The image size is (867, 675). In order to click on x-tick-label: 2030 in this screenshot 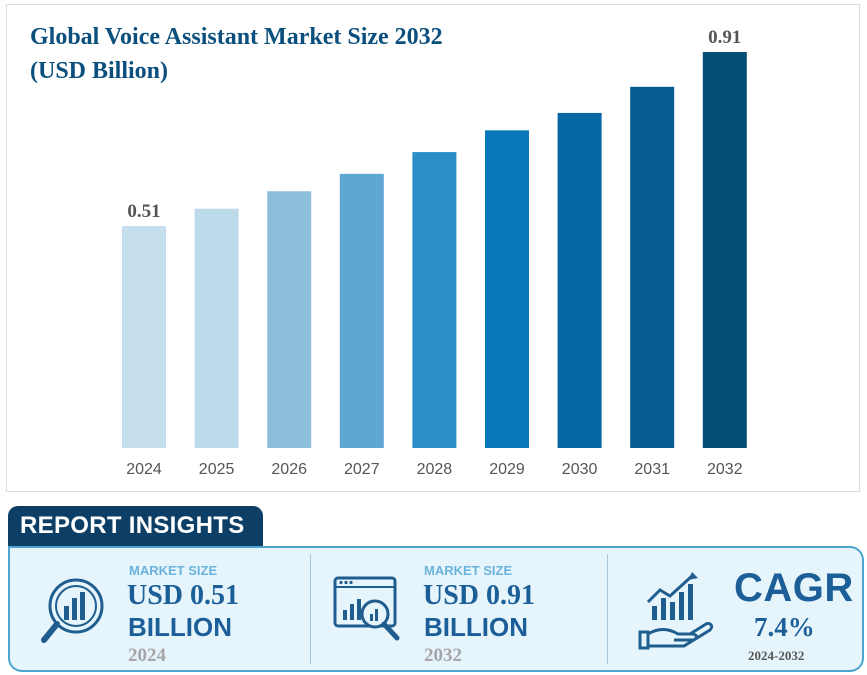, I will do `click(580, 469)`.